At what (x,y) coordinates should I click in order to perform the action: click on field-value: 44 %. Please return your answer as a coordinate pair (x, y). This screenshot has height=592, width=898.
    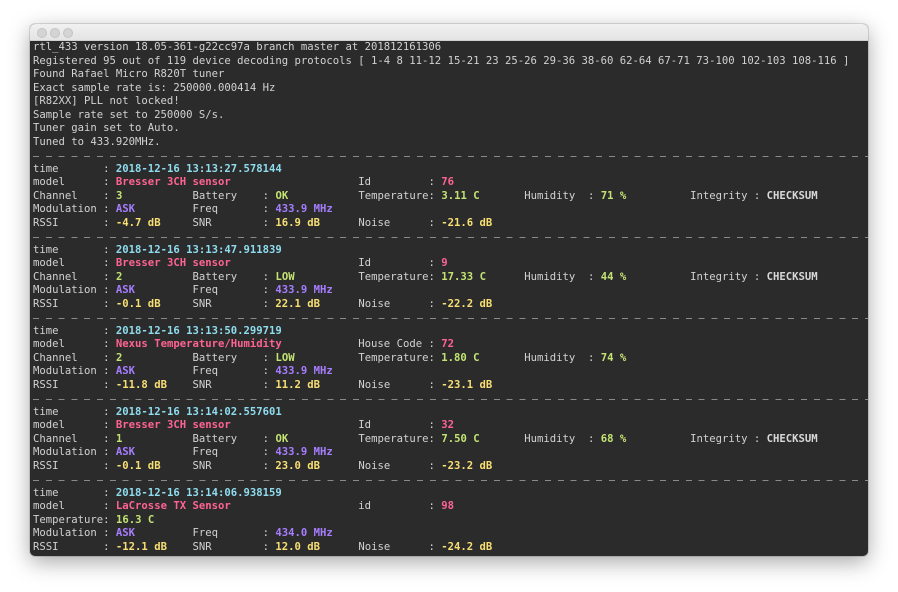
    Looking at the image, I should click on (613, 276).